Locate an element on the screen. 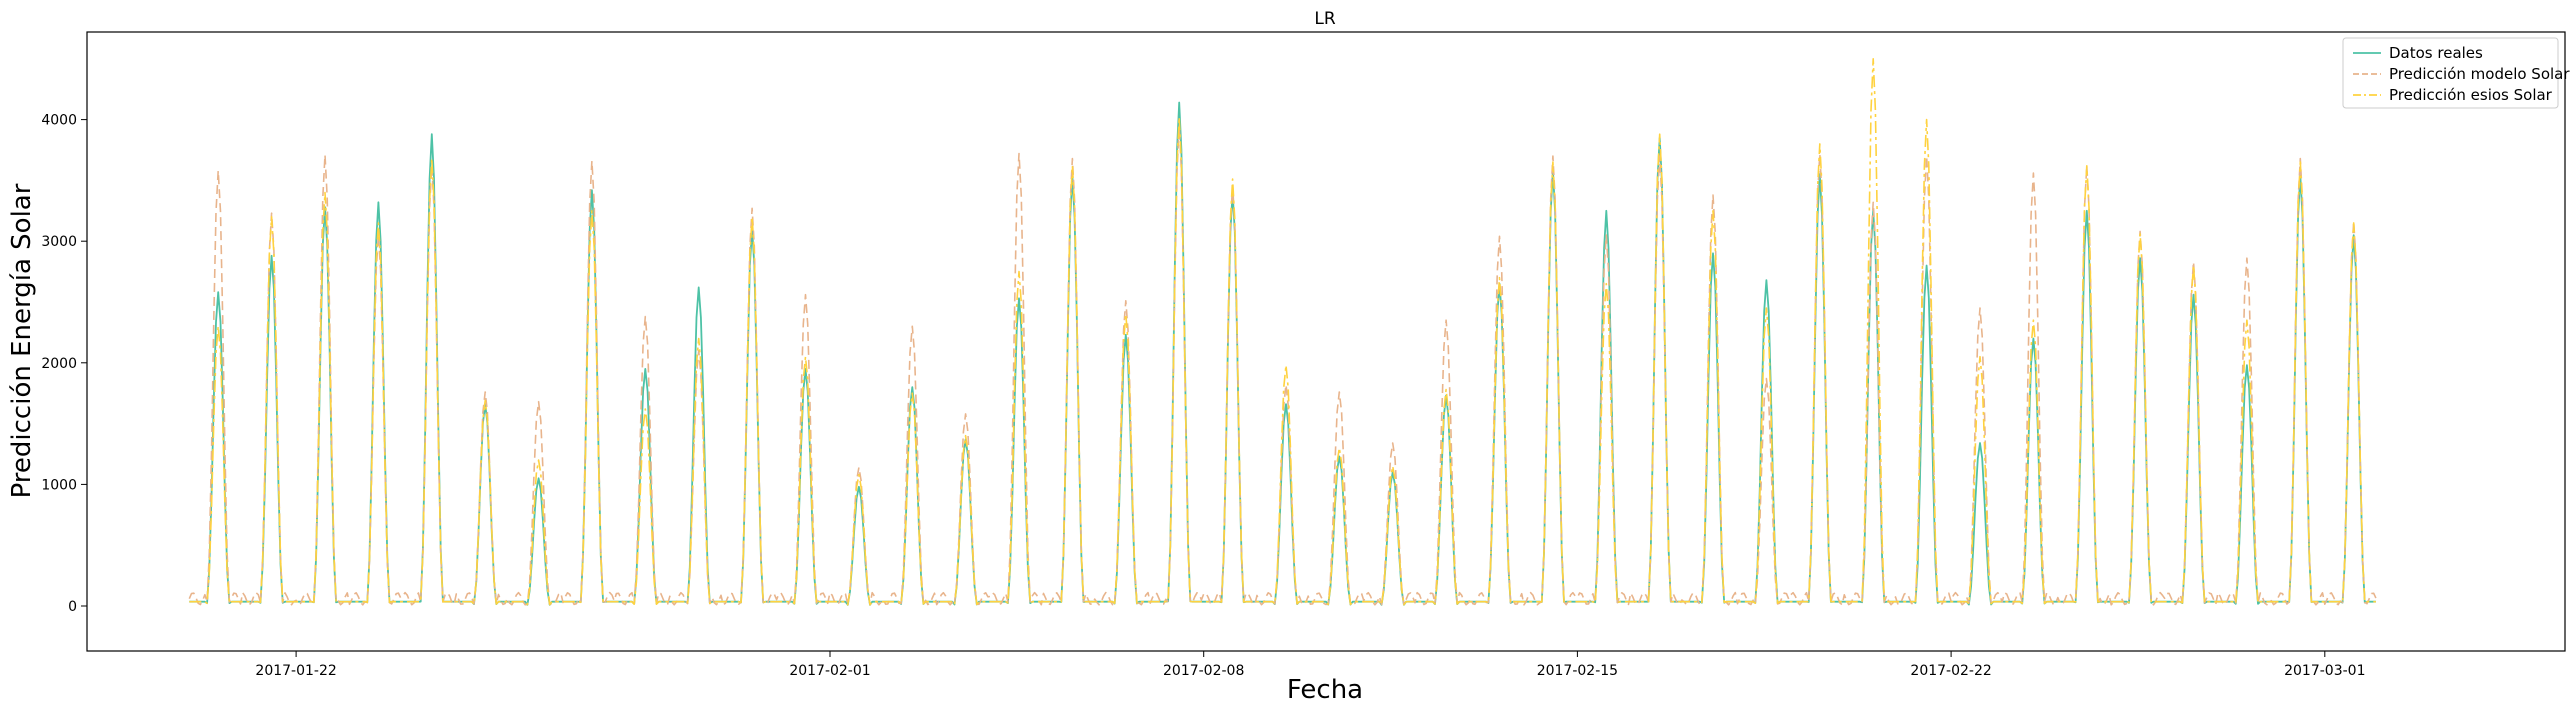 Image resolution: width=2575 pixels, height=711 pixels. x-axis-title: Fecha is located at coordinates (1325, 690).